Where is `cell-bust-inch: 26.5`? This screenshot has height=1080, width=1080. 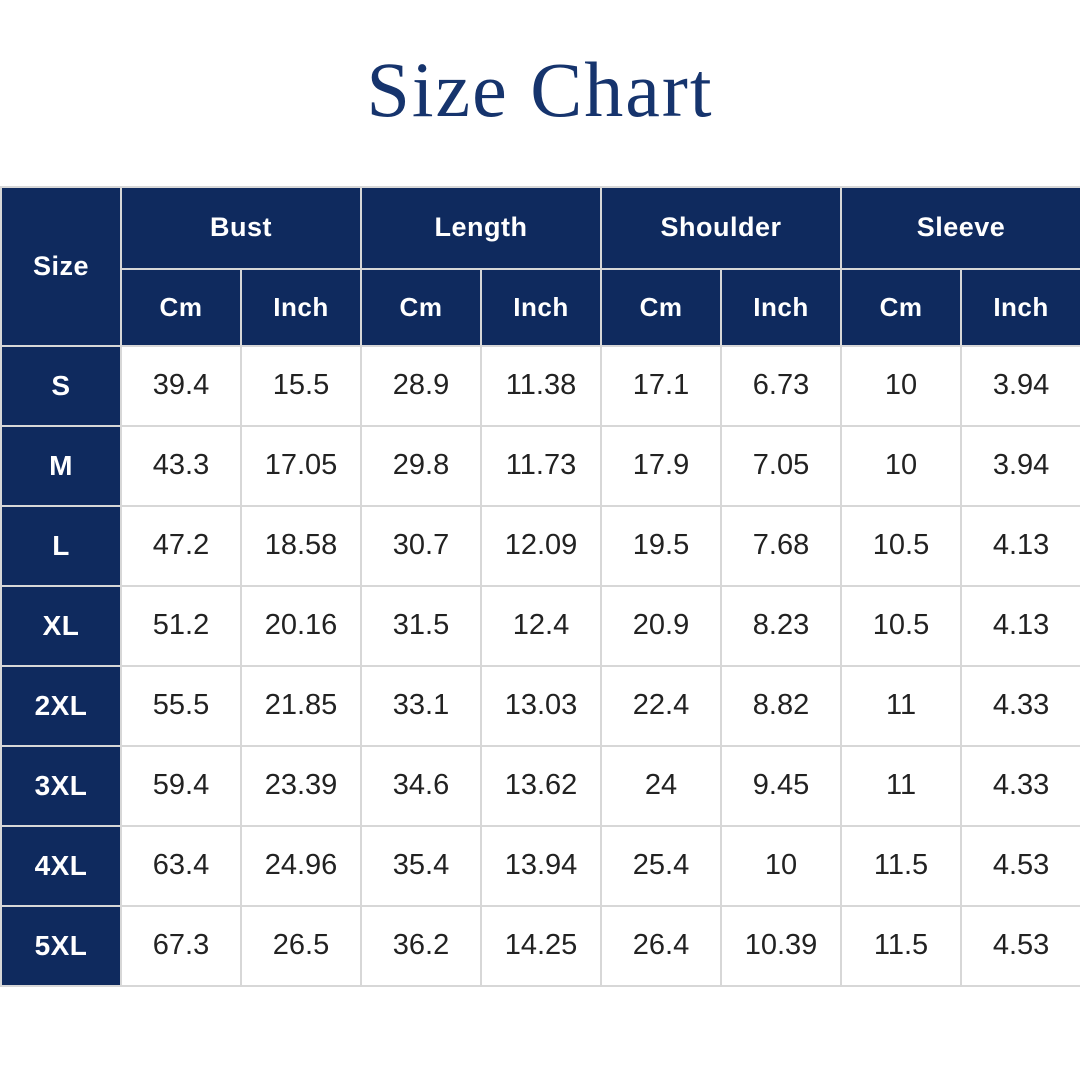 cell-bust-inch: 26.5 is located at coordinates (301, 945).